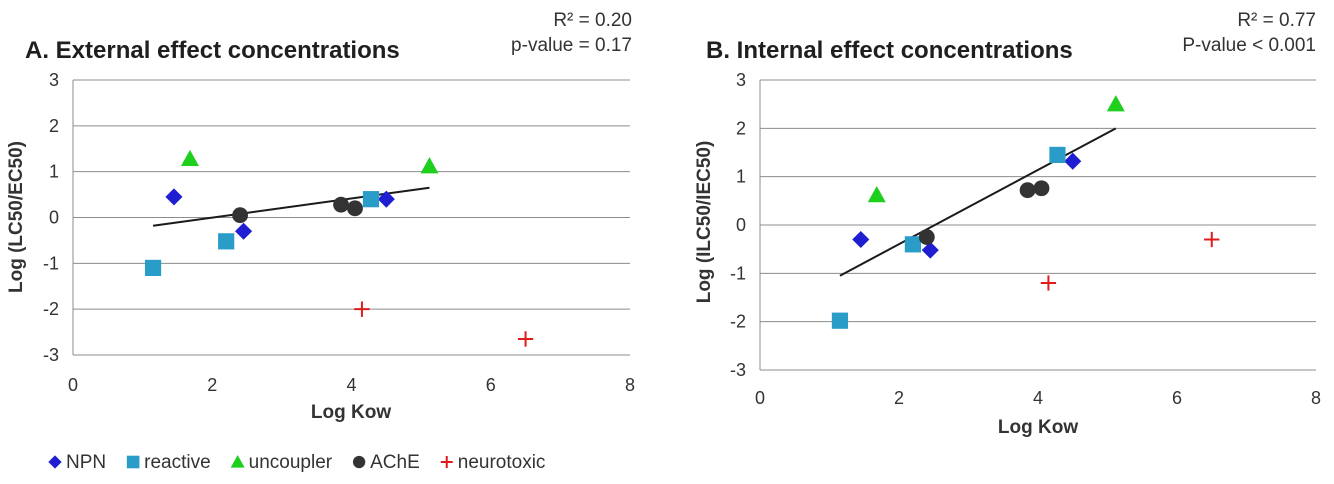 This screenshot has width=1334, height=484. I want to click on legend-item-npn: NPN, so click(77, 462).